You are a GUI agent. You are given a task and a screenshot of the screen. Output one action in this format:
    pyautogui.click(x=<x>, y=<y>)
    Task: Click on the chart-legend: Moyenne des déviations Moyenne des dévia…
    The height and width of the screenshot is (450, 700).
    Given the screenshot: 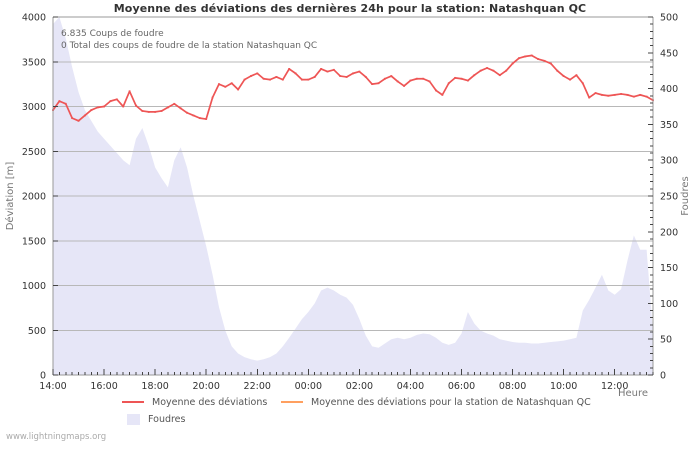 What is the action you would take?
    pyautogui.click(x=350, y=414)
    